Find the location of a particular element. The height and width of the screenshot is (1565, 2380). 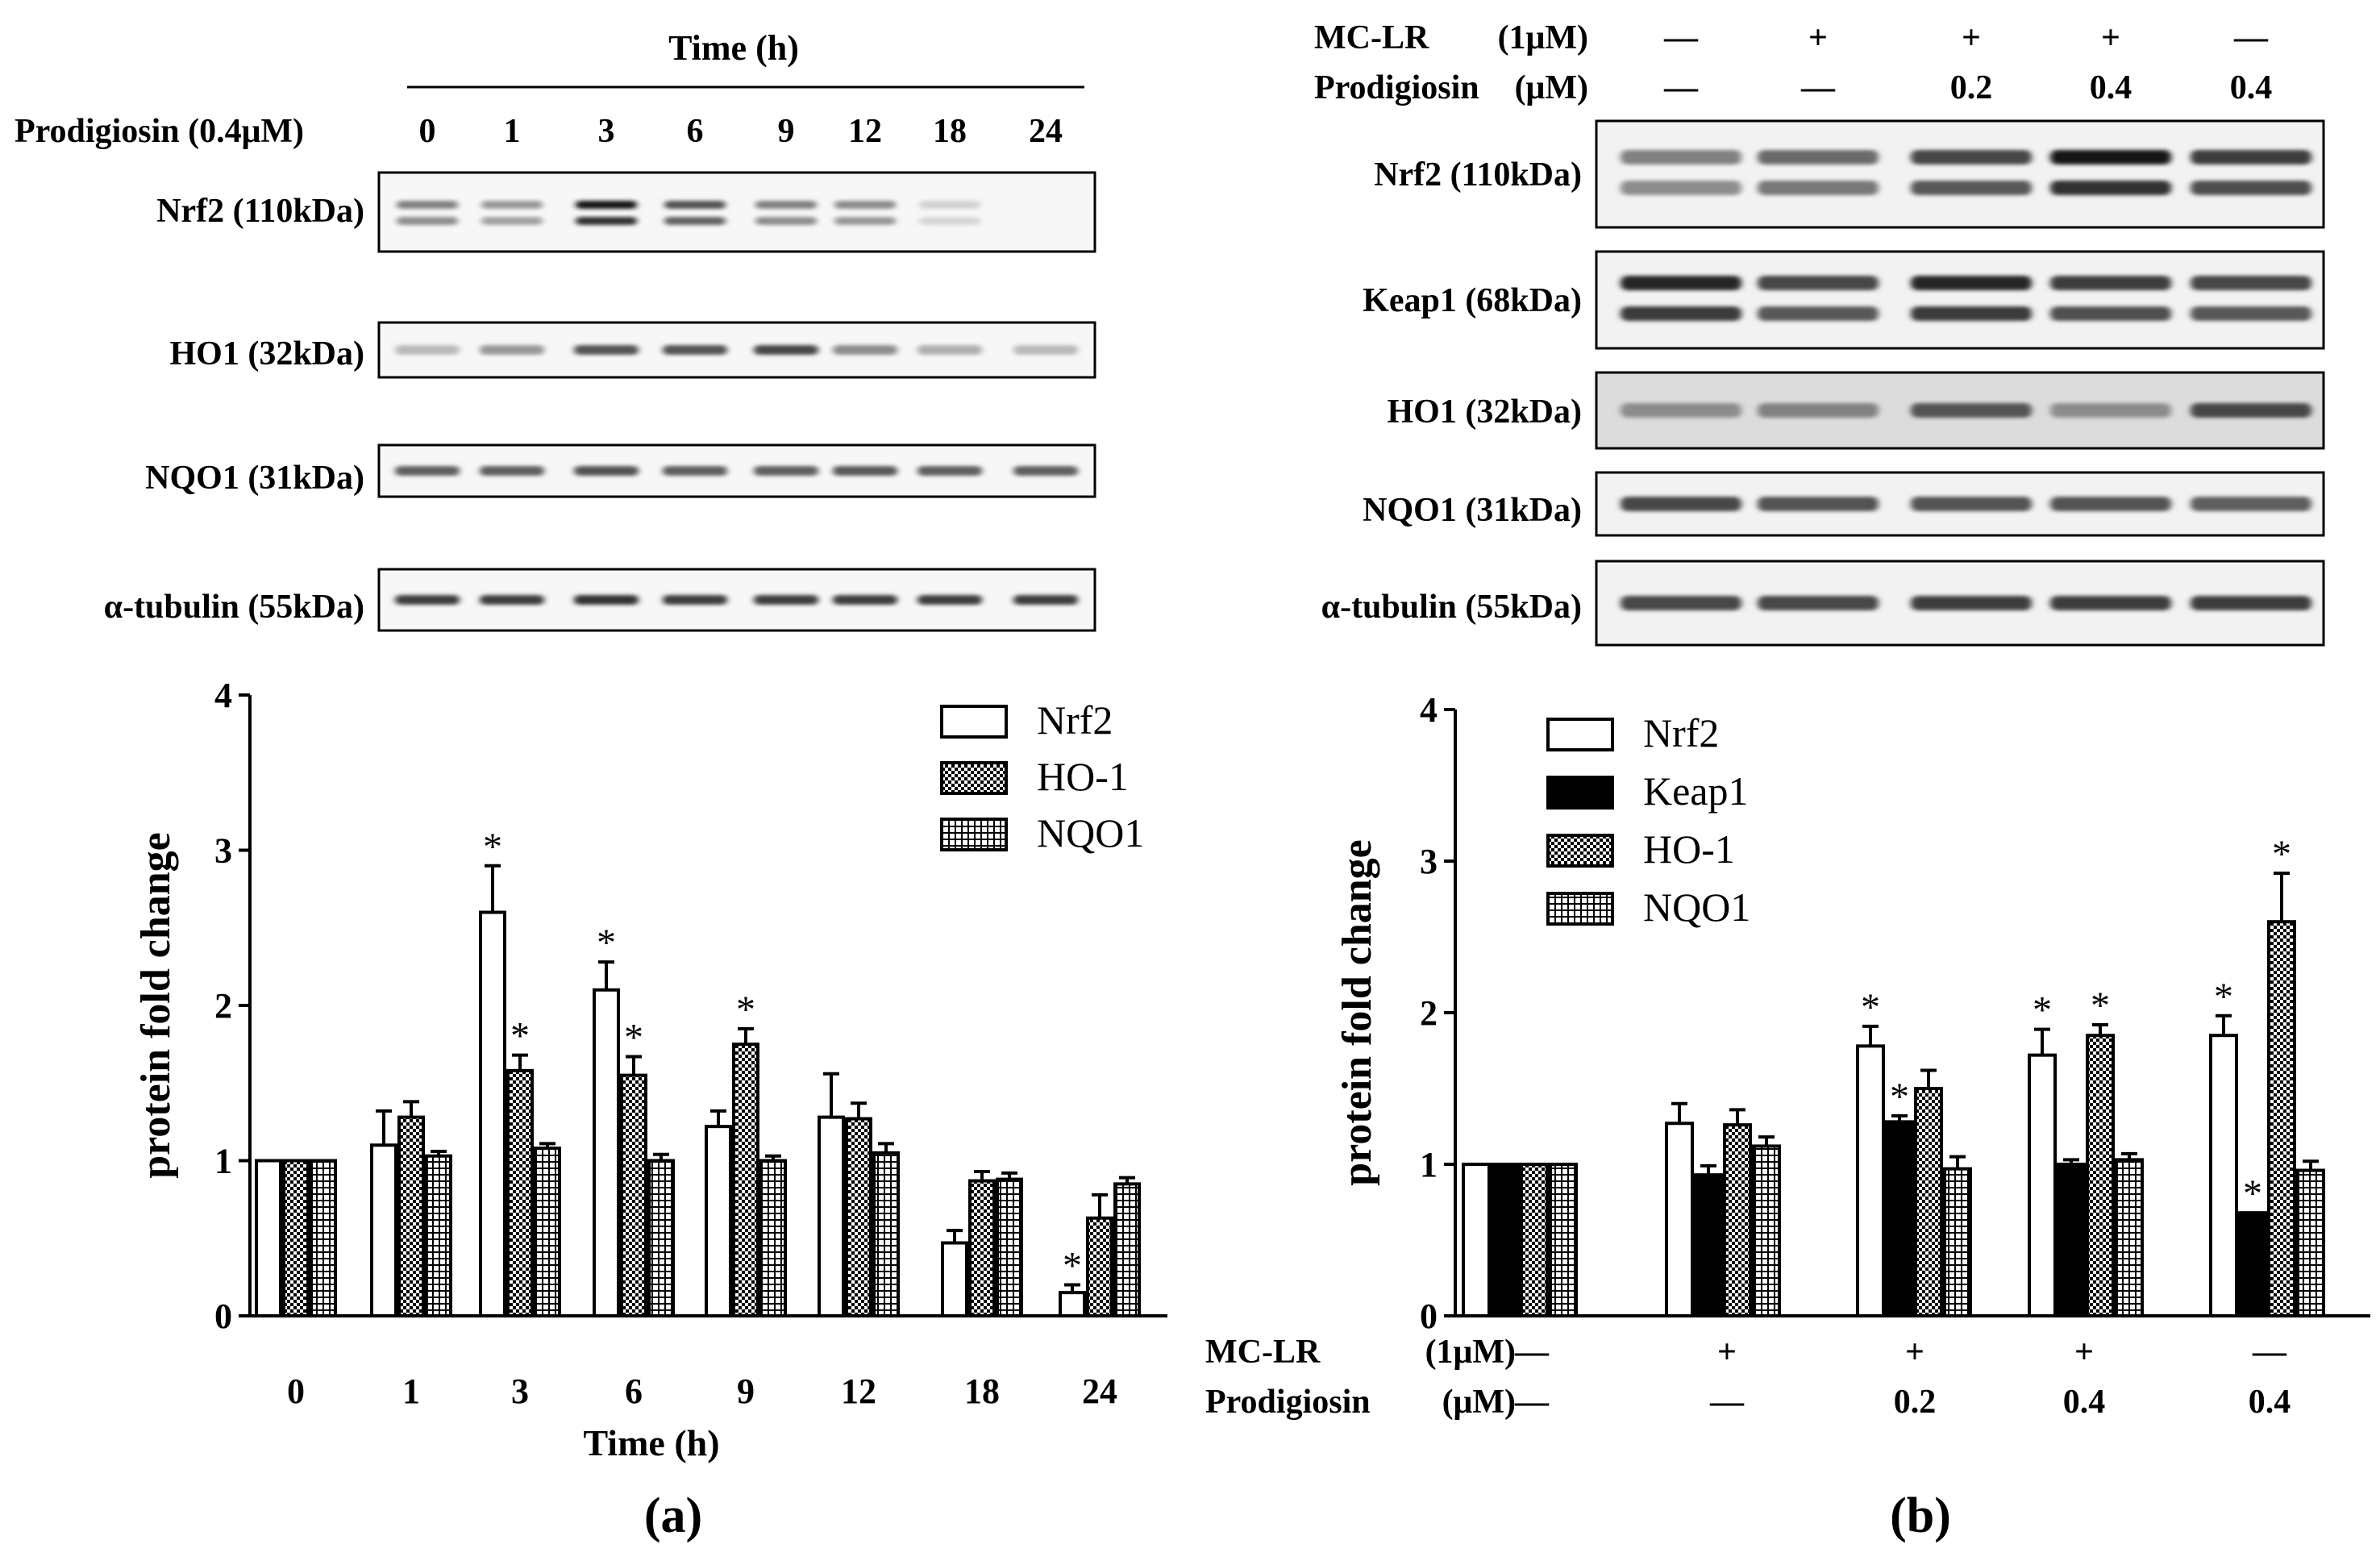

x-tick-label: 0 is located at coordinates (296, 1391).